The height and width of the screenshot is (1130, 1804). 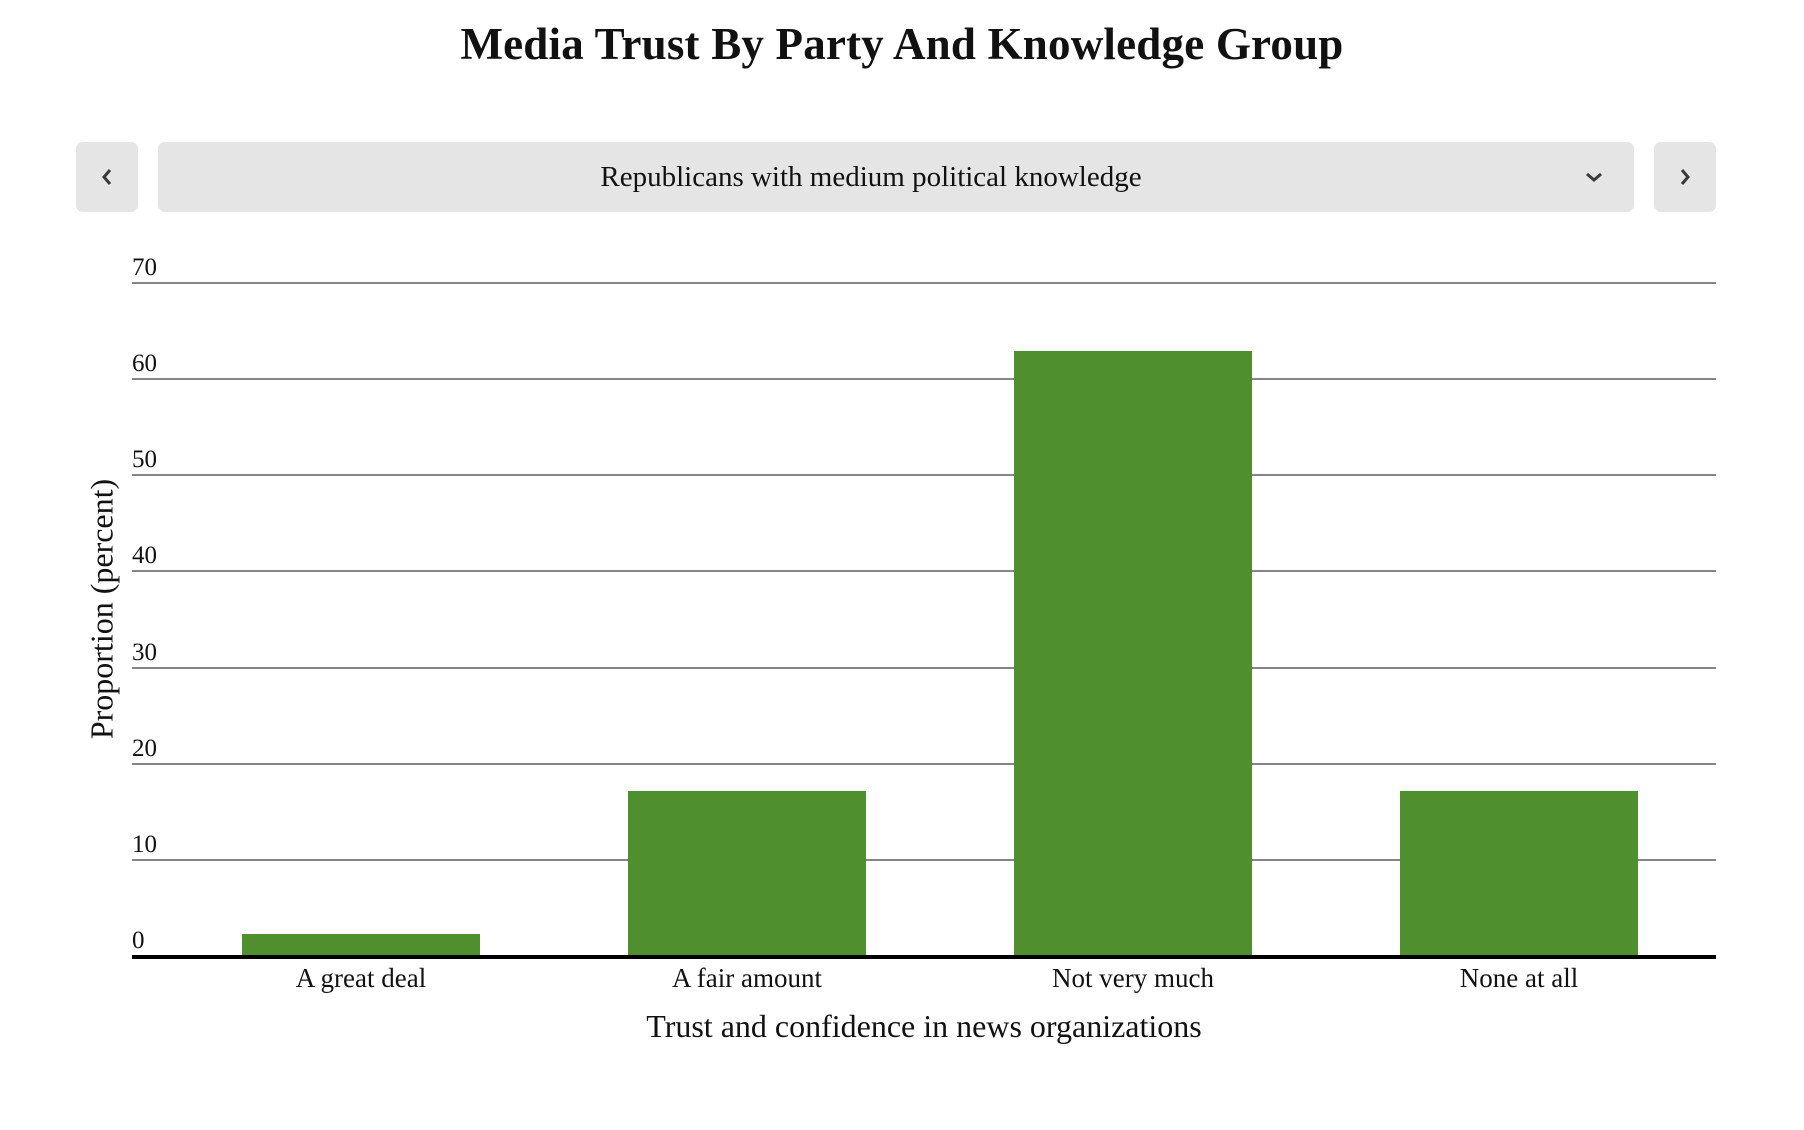 I want to click on chevron-left-icon, so click(x=107, y=177).